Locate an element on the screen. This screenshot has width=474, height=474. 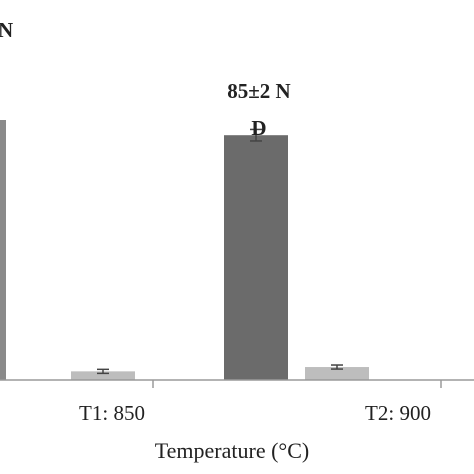
annotation-value: 85±2 N is located at coordinates (258, 91).